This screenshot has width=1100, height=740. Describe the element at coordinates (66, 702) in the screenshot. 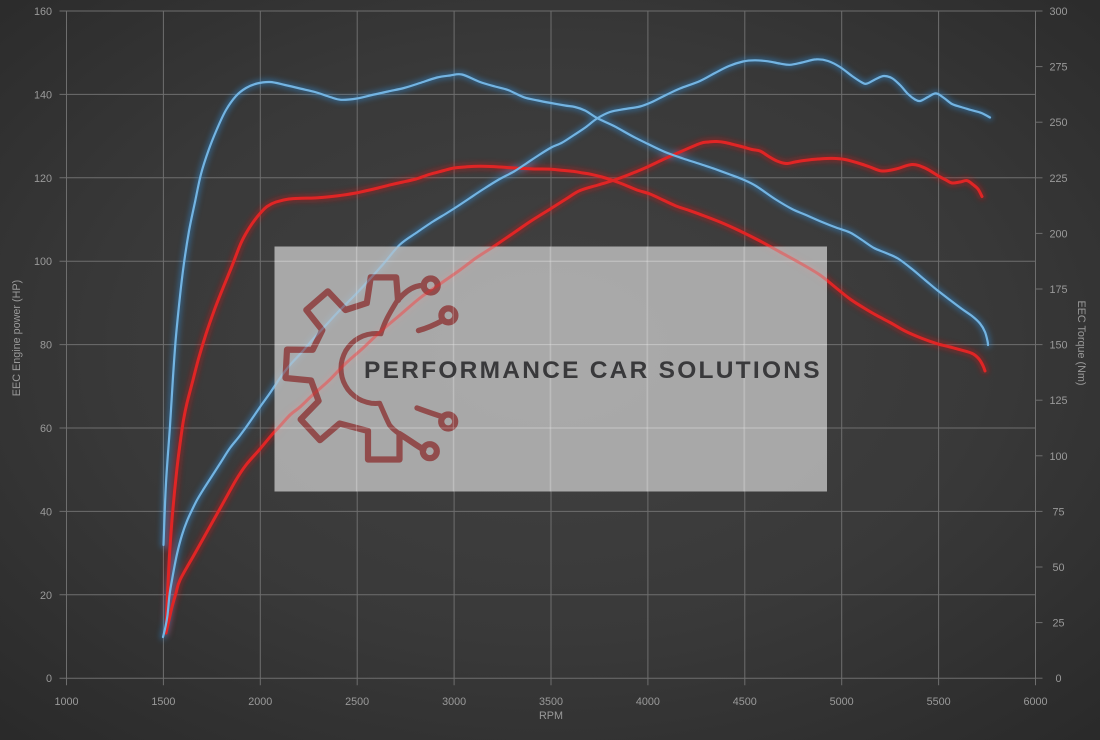

I see `svg-text: 1000` at that location.